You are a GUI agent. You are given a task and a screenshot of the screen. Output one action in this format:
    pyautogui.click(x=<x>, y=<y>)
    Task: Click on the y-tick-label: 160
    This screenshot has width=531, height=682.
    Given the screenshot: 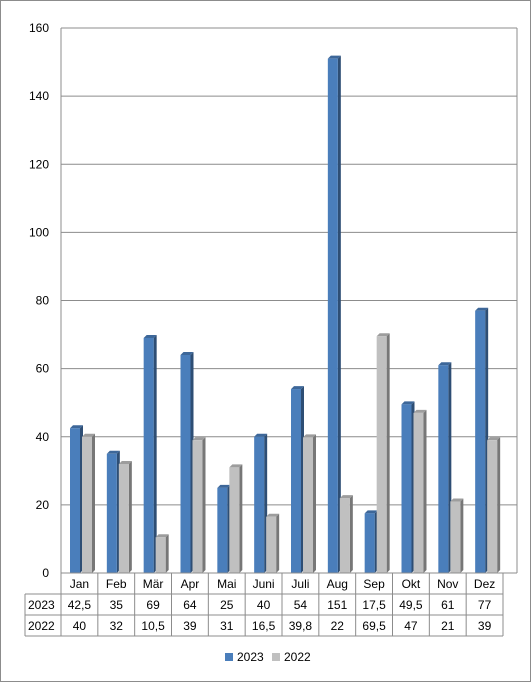 What is the action you would take?
    pyautogui.click(x=39, y=28)
    